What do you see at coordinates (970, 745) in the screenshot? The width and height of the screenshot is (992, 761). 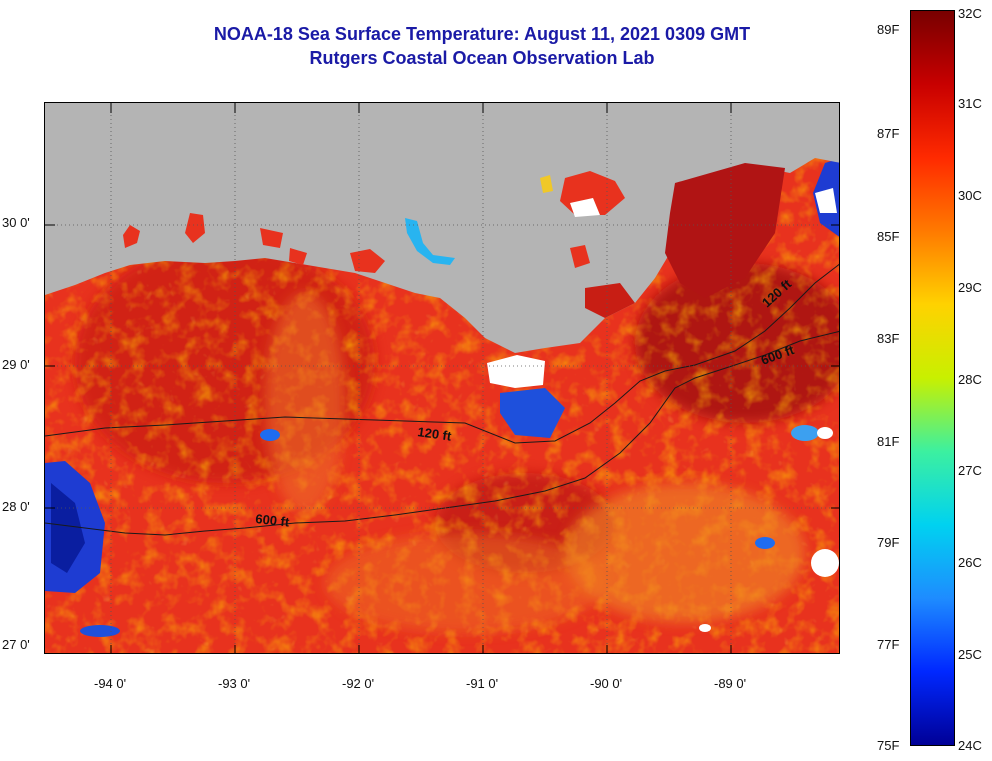 I see `colorbar-c-24: 24C` at bounding box center [970, 745].